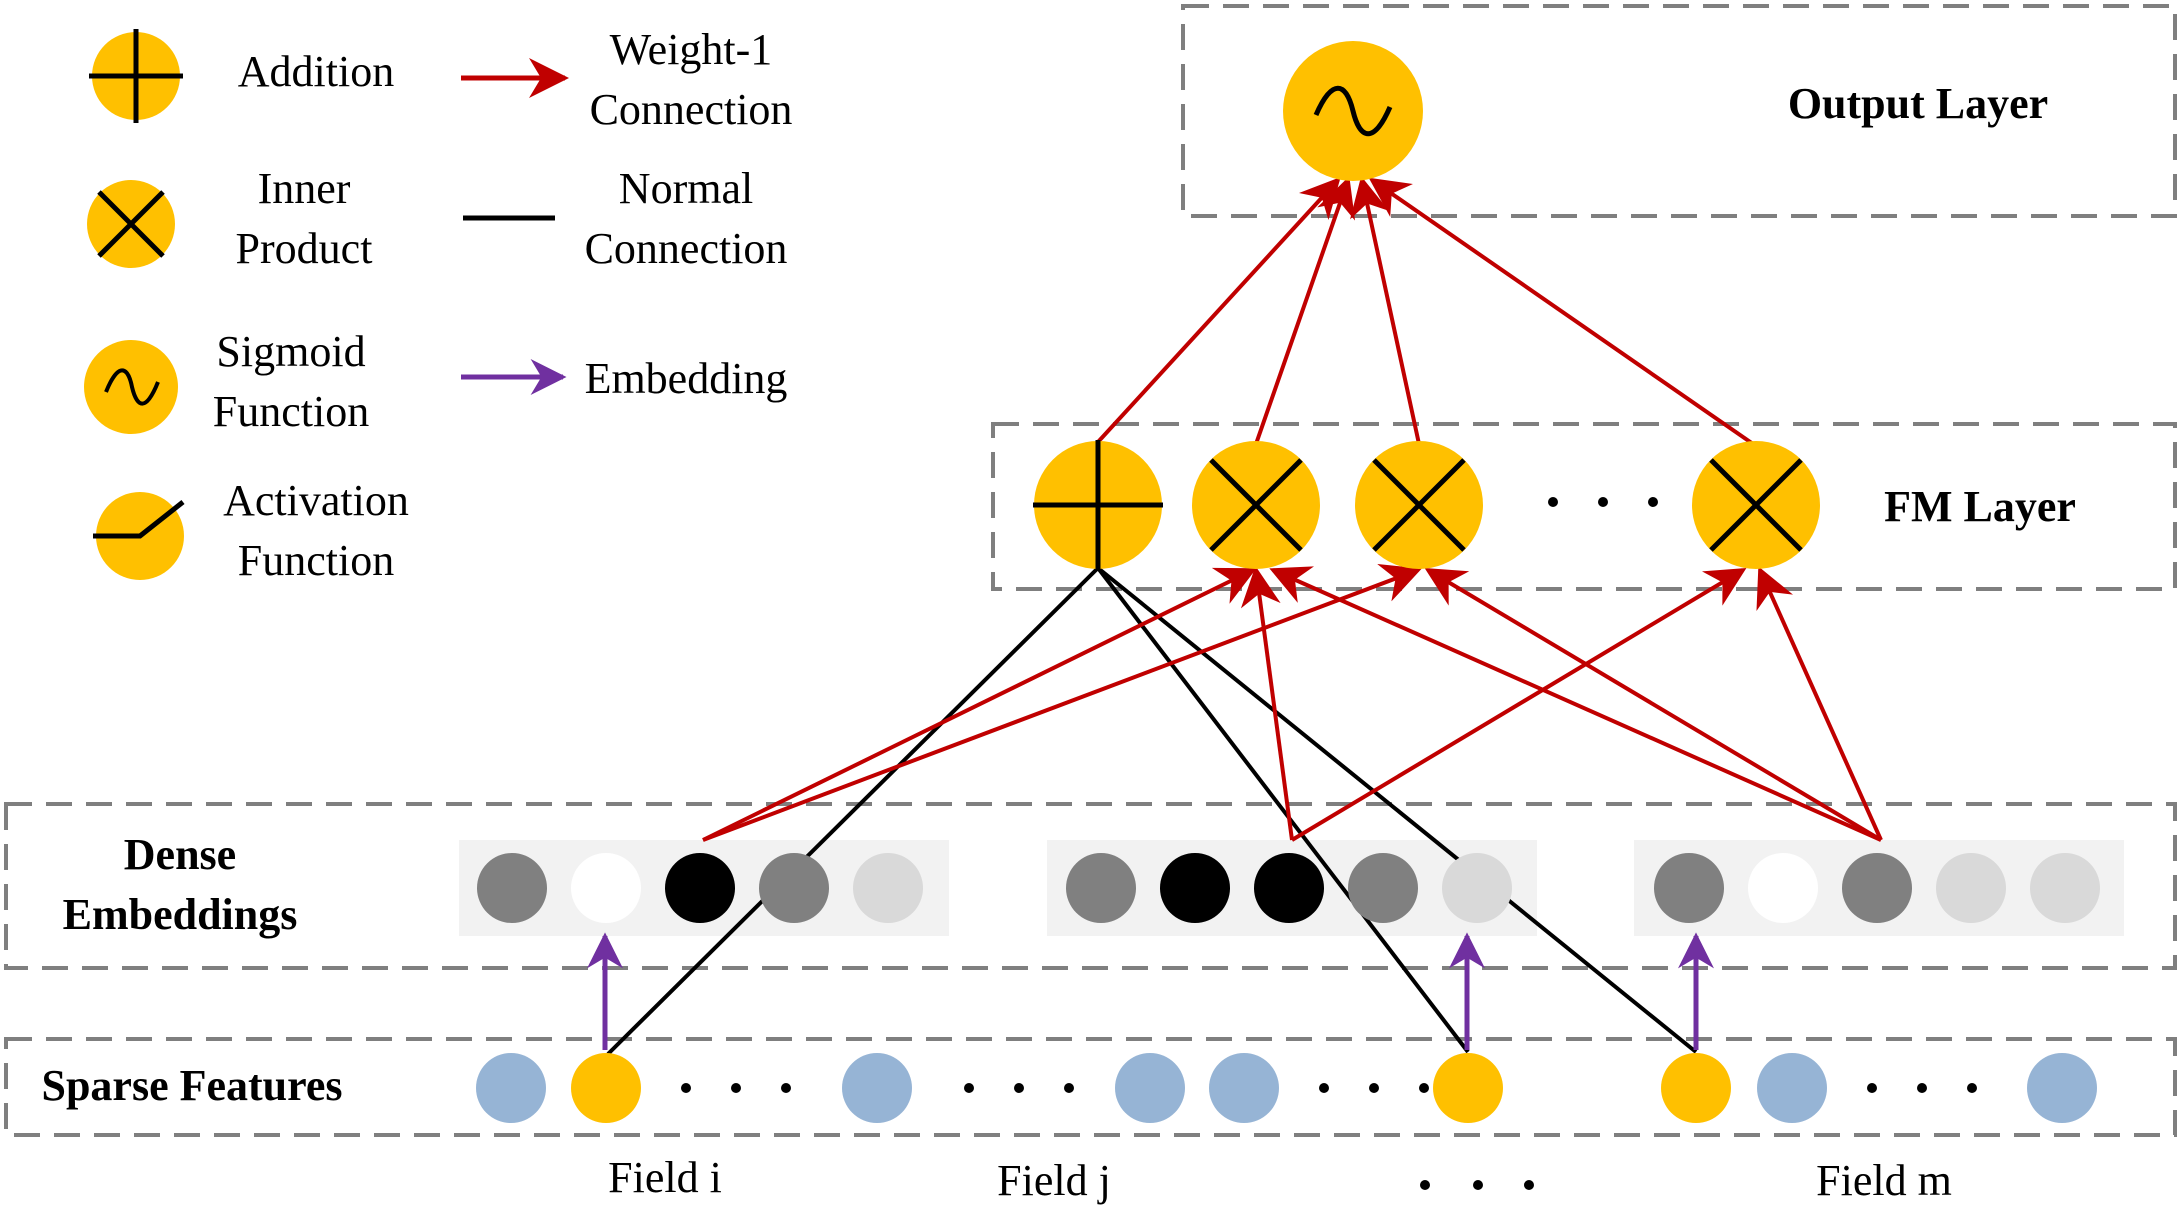  I want to click on legend-activation-node, so click(139, 536).